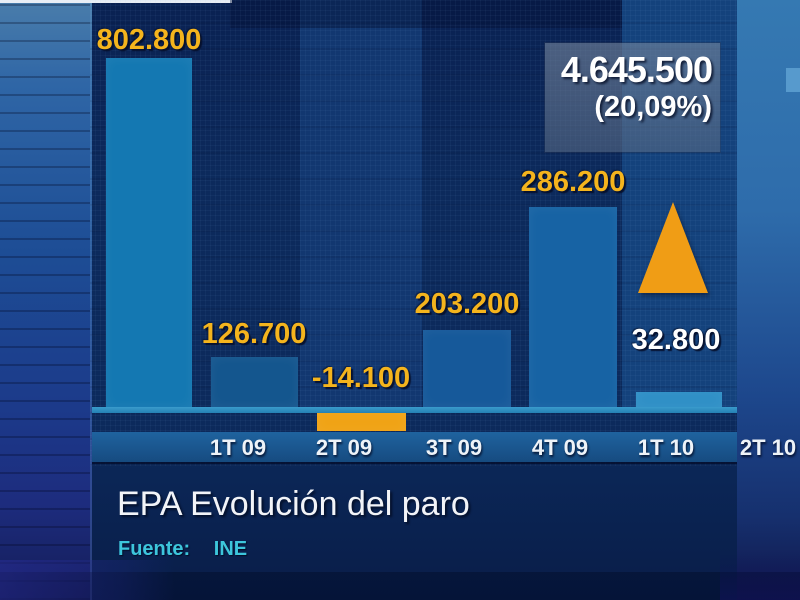 The image size is (800, 600). I want to click on total-percent: (20,09%), so click(653, 107).